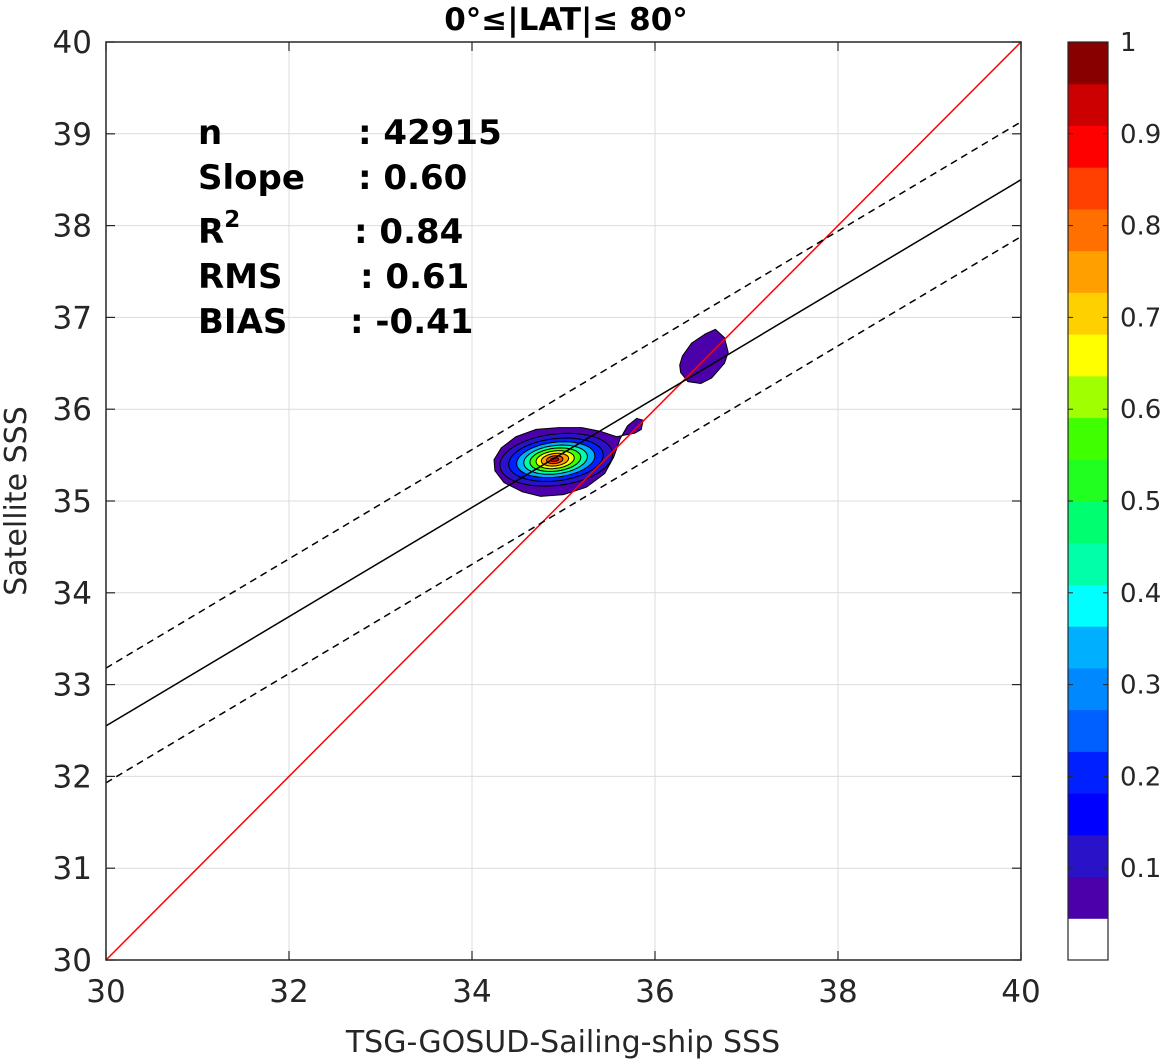 The height and width of the screenshot is (1062, 1172). What do you see at coordinates (211, 232) in the screenshot?
I see `stat-r2-base: R` at bounding box center [211, 232].